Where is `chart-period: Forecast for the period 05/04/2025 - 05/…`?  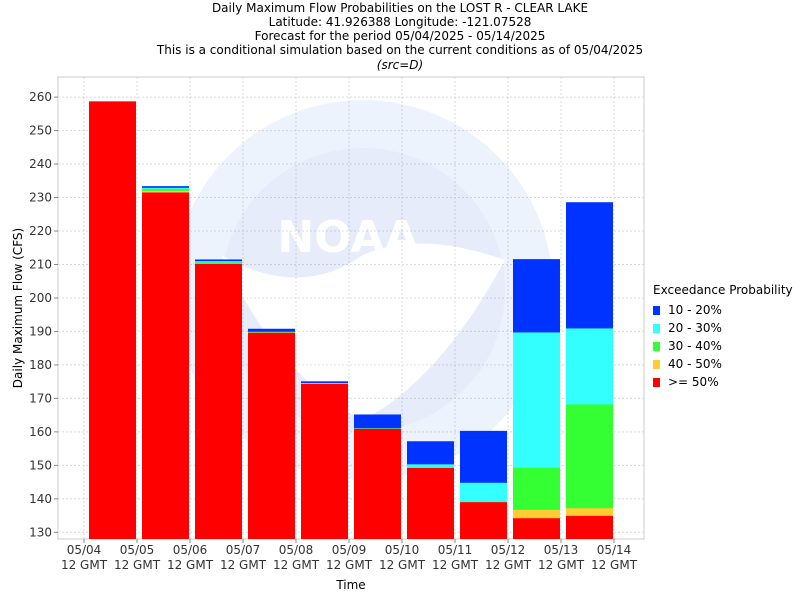
chart-period: Forecast for the period 05/04/2025 - 05/… is located at coordinates (400, 36).